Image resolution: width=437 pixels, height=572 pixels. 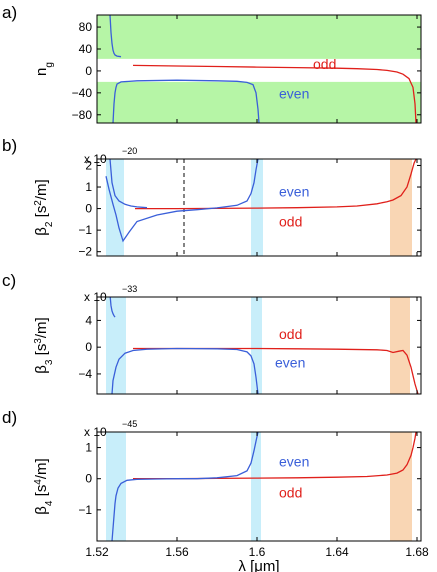 What do you see at coordinates (129, 289) in the screenshot?
I see `y-multiplier-exponent: −33` at bounding box center [129, 289].